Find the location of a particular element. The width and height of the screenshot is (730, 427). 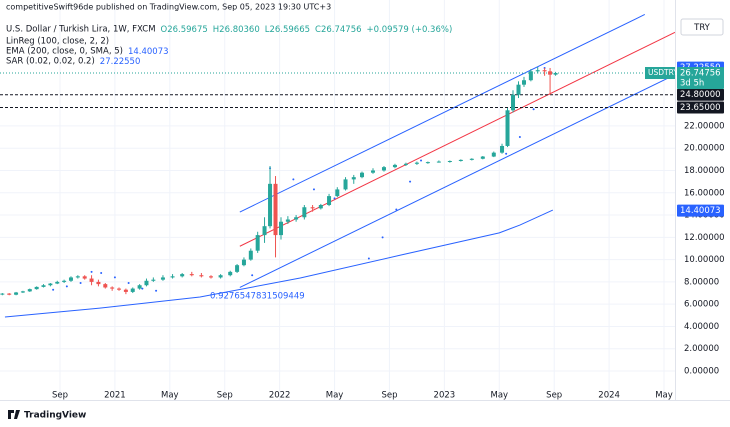

header-value: +0.09579 (+0.36%) is located at coordinates (410, 30).